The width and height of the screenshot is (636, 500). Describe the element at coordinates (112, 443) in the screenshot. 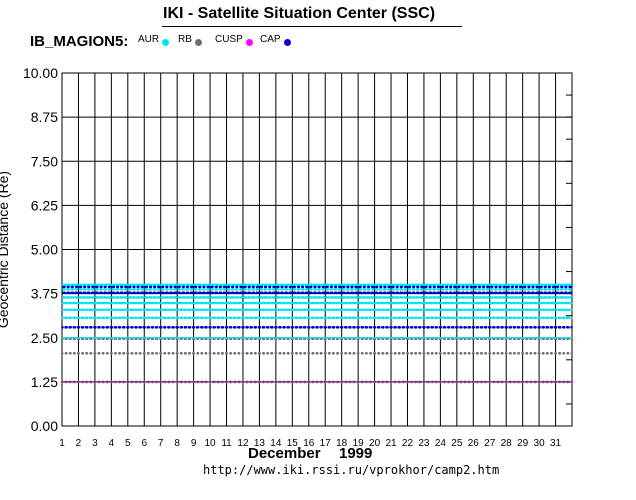

I see `x-tick-label: 4` at that location.